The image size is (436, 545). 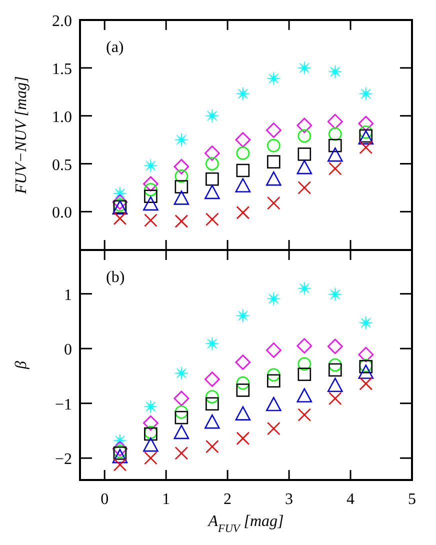 I want to click on y-tick-label: 0.0, so click(x=62, y=213).